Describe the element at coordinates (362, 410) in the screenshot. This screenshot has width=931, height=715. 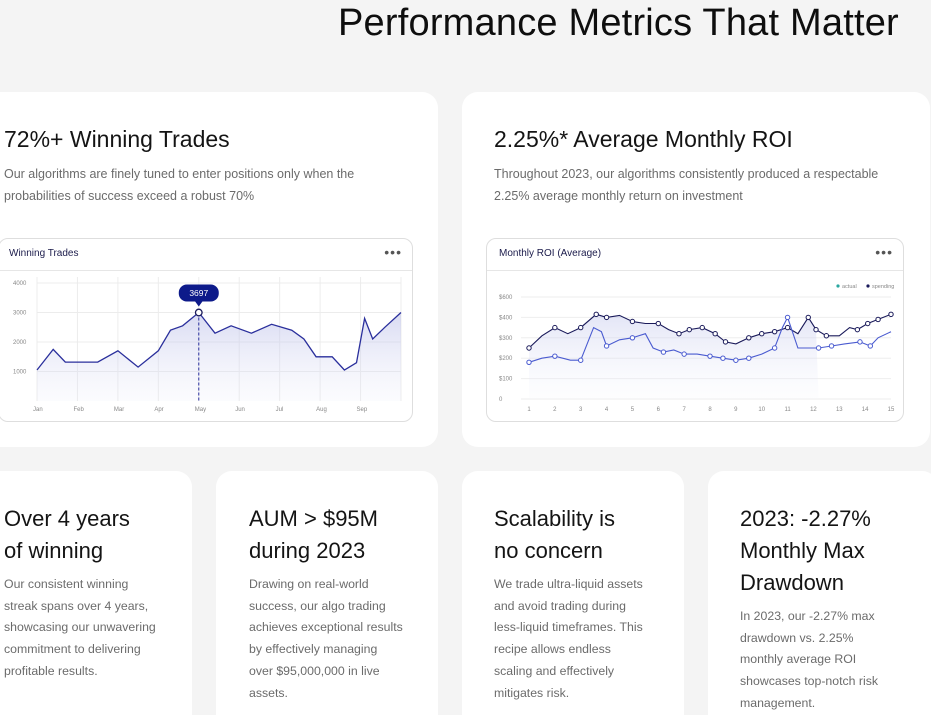
I see `x-tick-label: Sep` at that location.